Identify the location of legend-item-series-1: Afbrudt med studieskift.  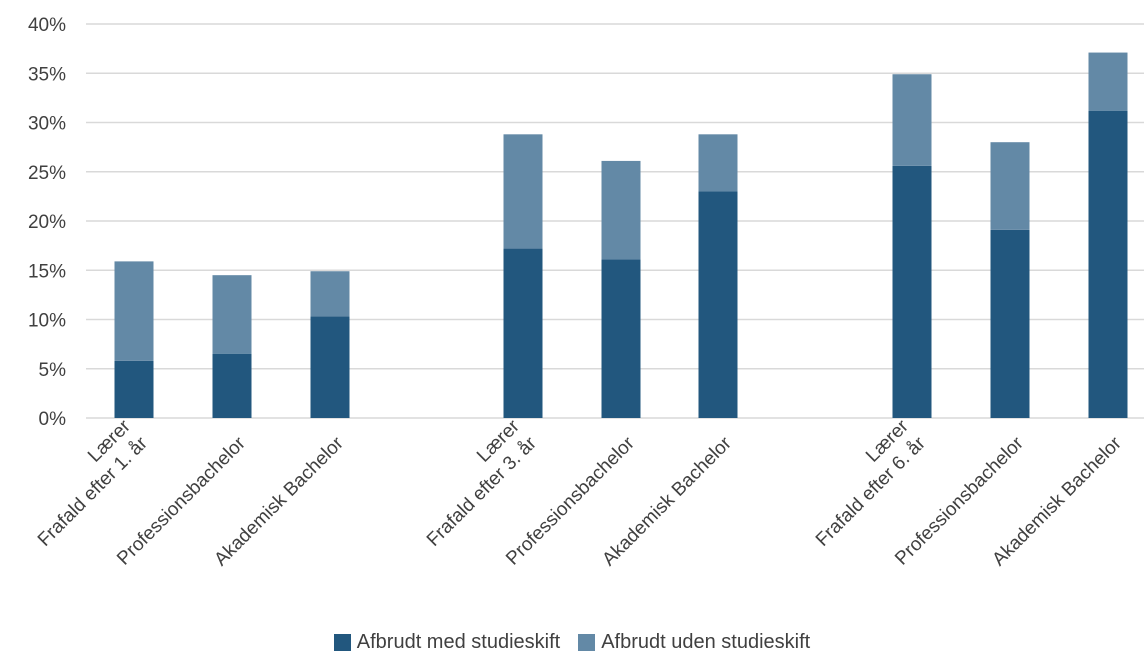
(447, 642).